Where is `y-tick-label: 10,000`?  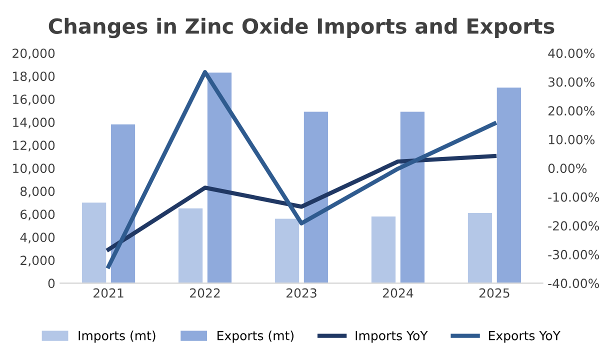 y-tick-label: 10,000 is located at coordinates (34, 169).